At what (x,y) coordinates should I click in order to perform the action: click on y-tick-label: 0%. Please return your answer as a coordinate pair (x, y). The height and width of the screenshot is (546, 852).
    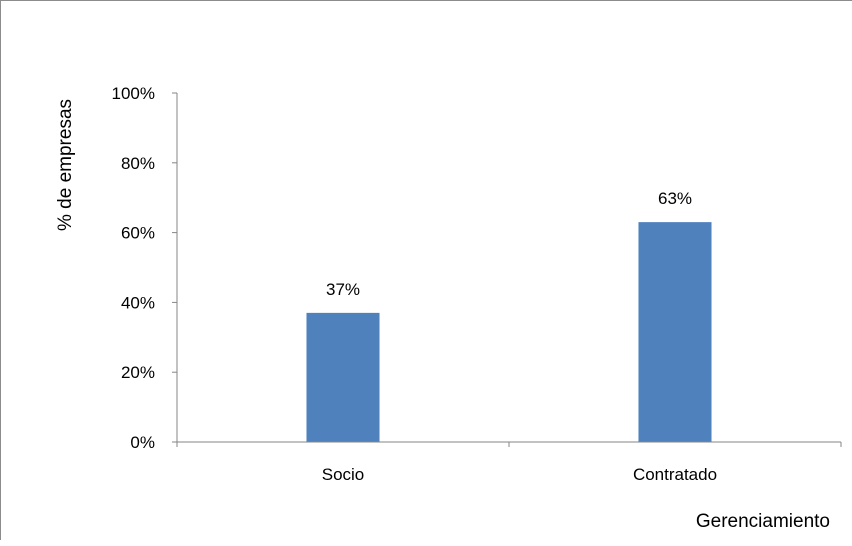
    Looking at the image, I should click on (142, 442).